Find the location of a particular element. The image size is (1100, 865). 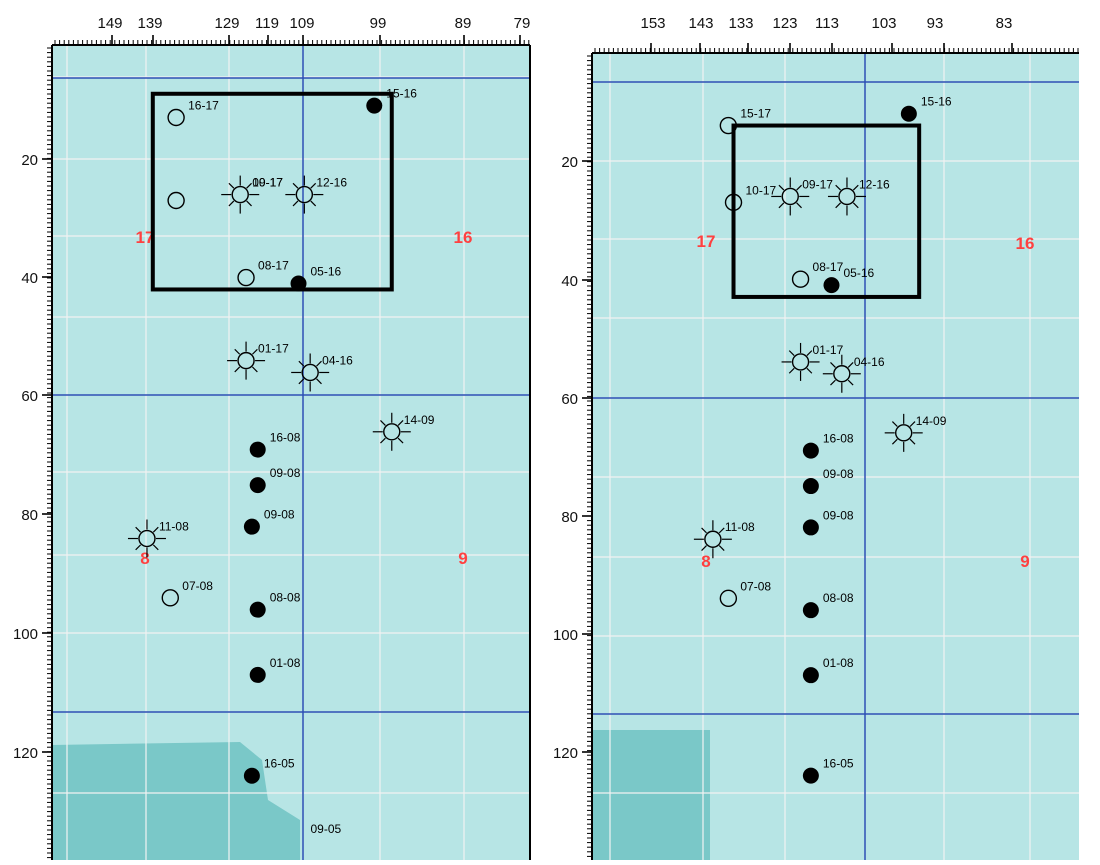

well-open: 16-17 is located at coordinates (193, 112).